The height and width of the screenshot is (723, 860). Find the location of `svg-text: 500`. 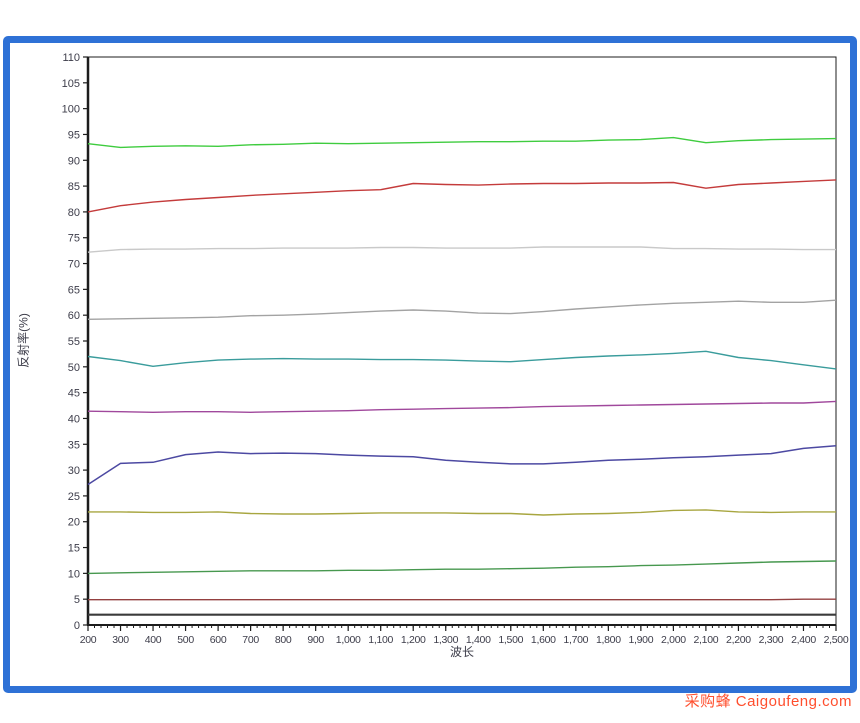

svg-text: 500 is located at coordinates (185, 640).